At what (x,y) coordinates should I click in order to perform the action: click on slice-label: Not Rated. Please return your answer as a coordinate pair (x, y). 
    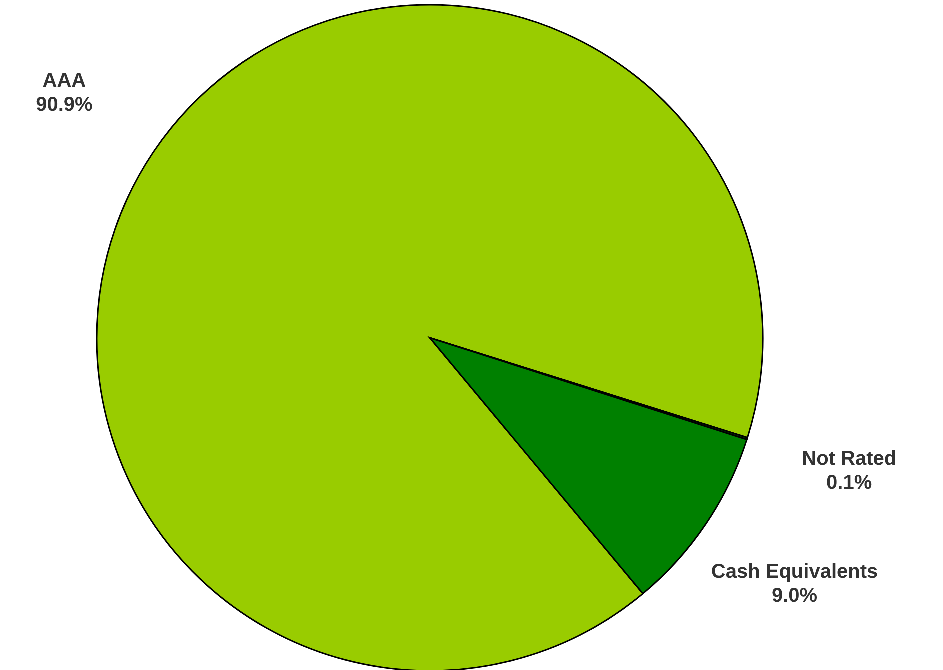
    Looking at the image, I should click on (849, 459).